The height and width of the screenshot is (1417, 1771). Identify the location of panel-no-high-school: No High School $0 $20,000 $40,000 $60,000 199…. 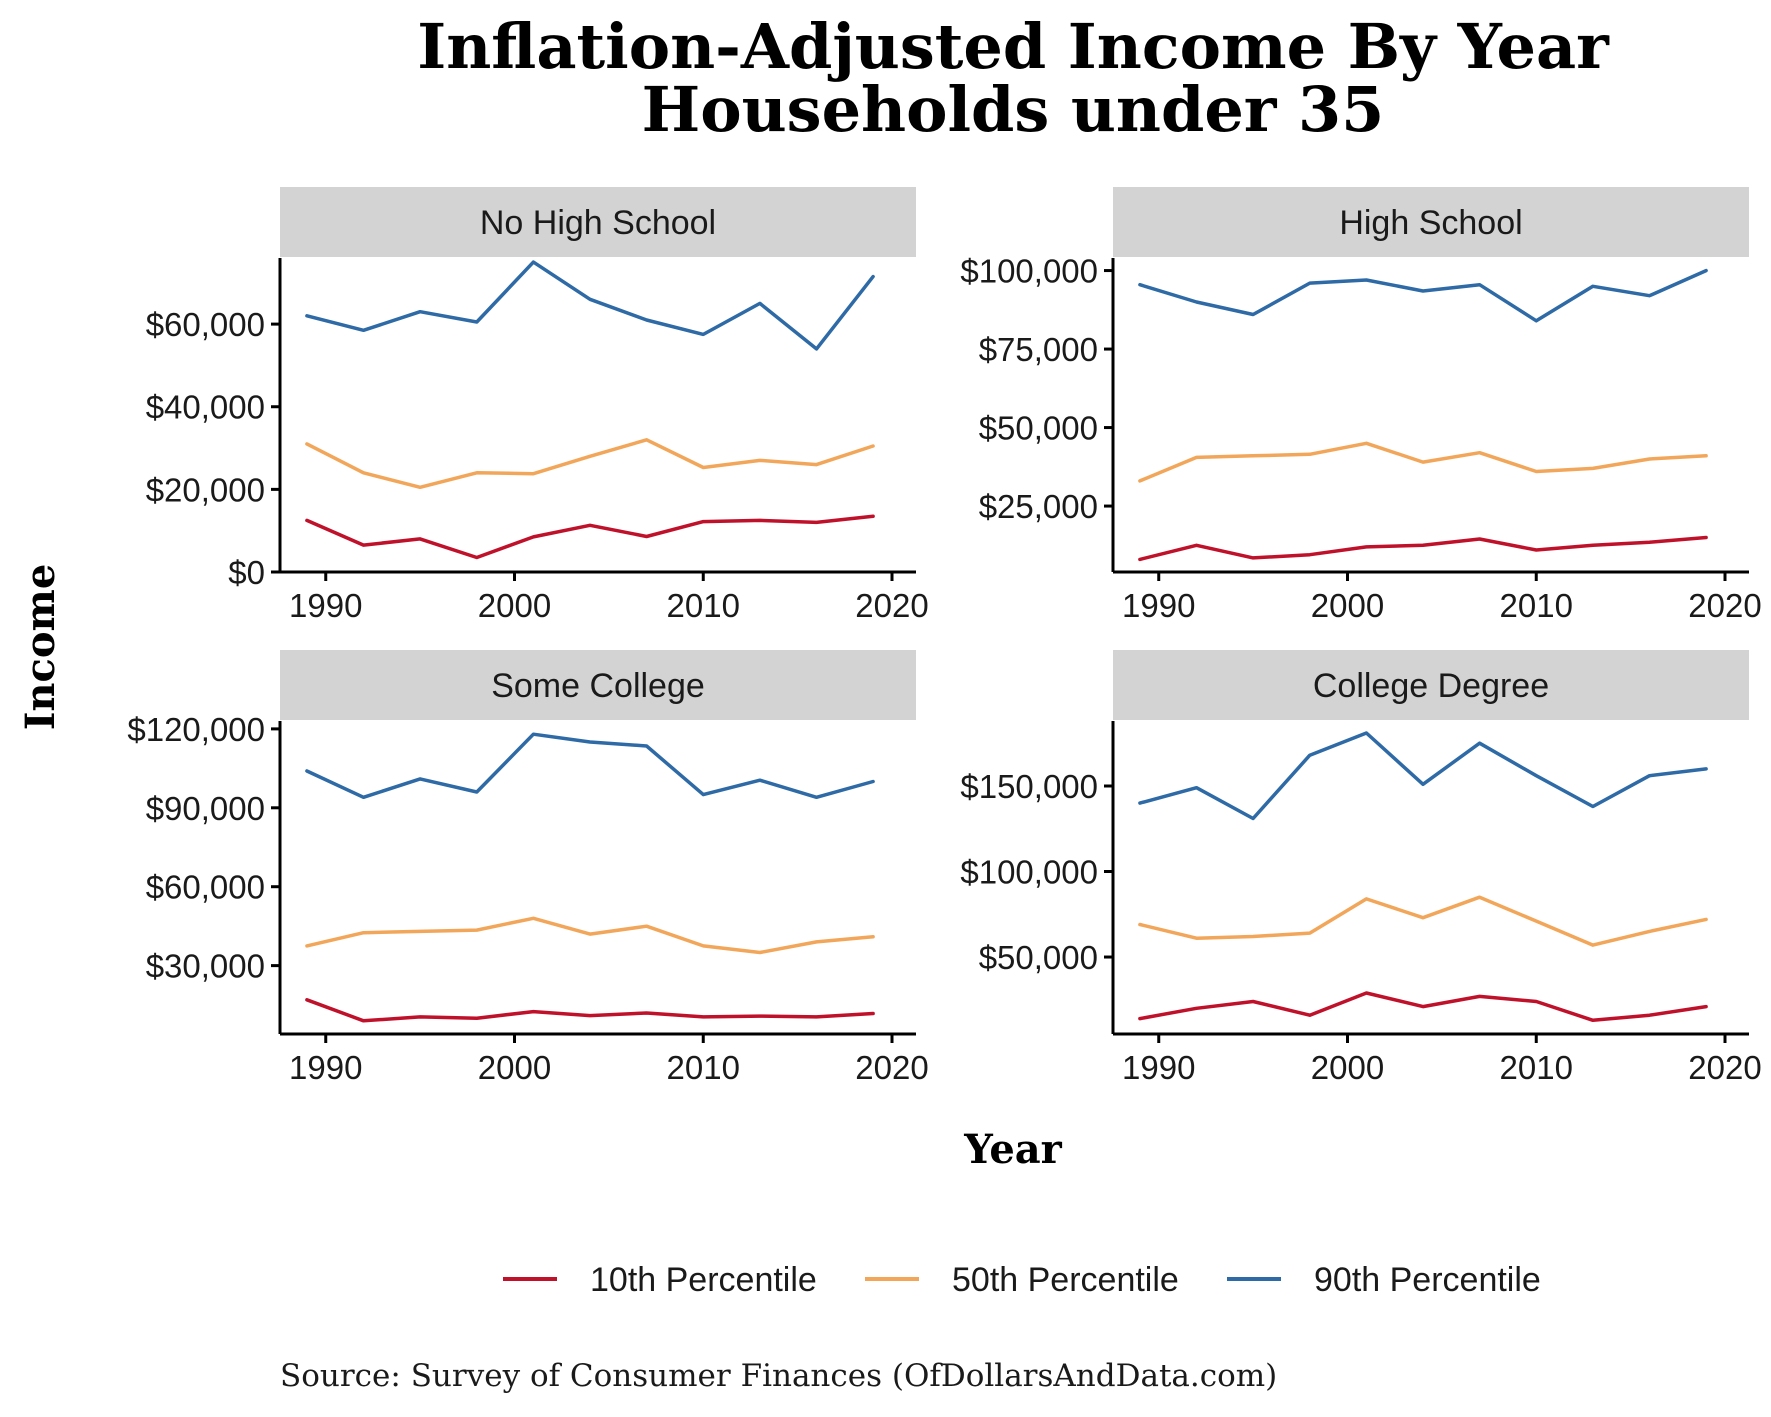
(537, 405).